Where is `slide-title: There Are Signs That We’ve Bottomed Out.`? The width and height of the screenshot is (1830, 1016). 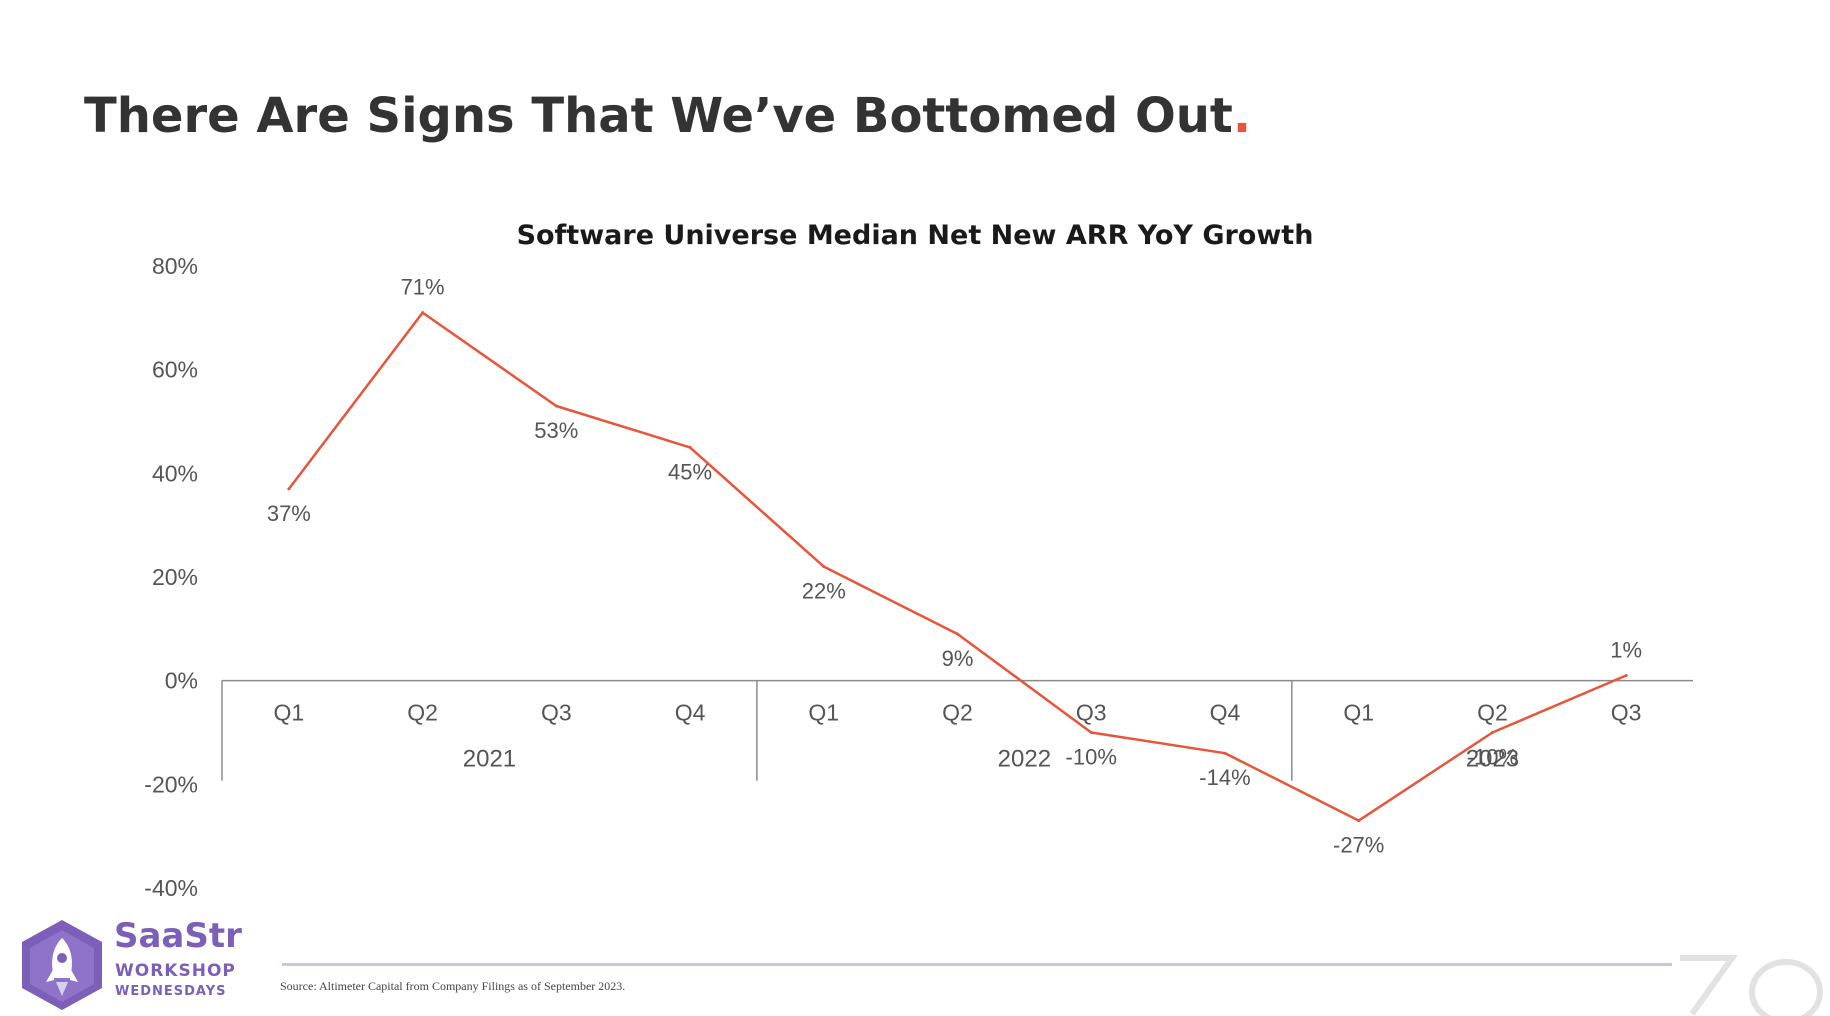 slide-title: There Are Signs That We’ve Bottomed Out. is located at coordinates (667, 116).